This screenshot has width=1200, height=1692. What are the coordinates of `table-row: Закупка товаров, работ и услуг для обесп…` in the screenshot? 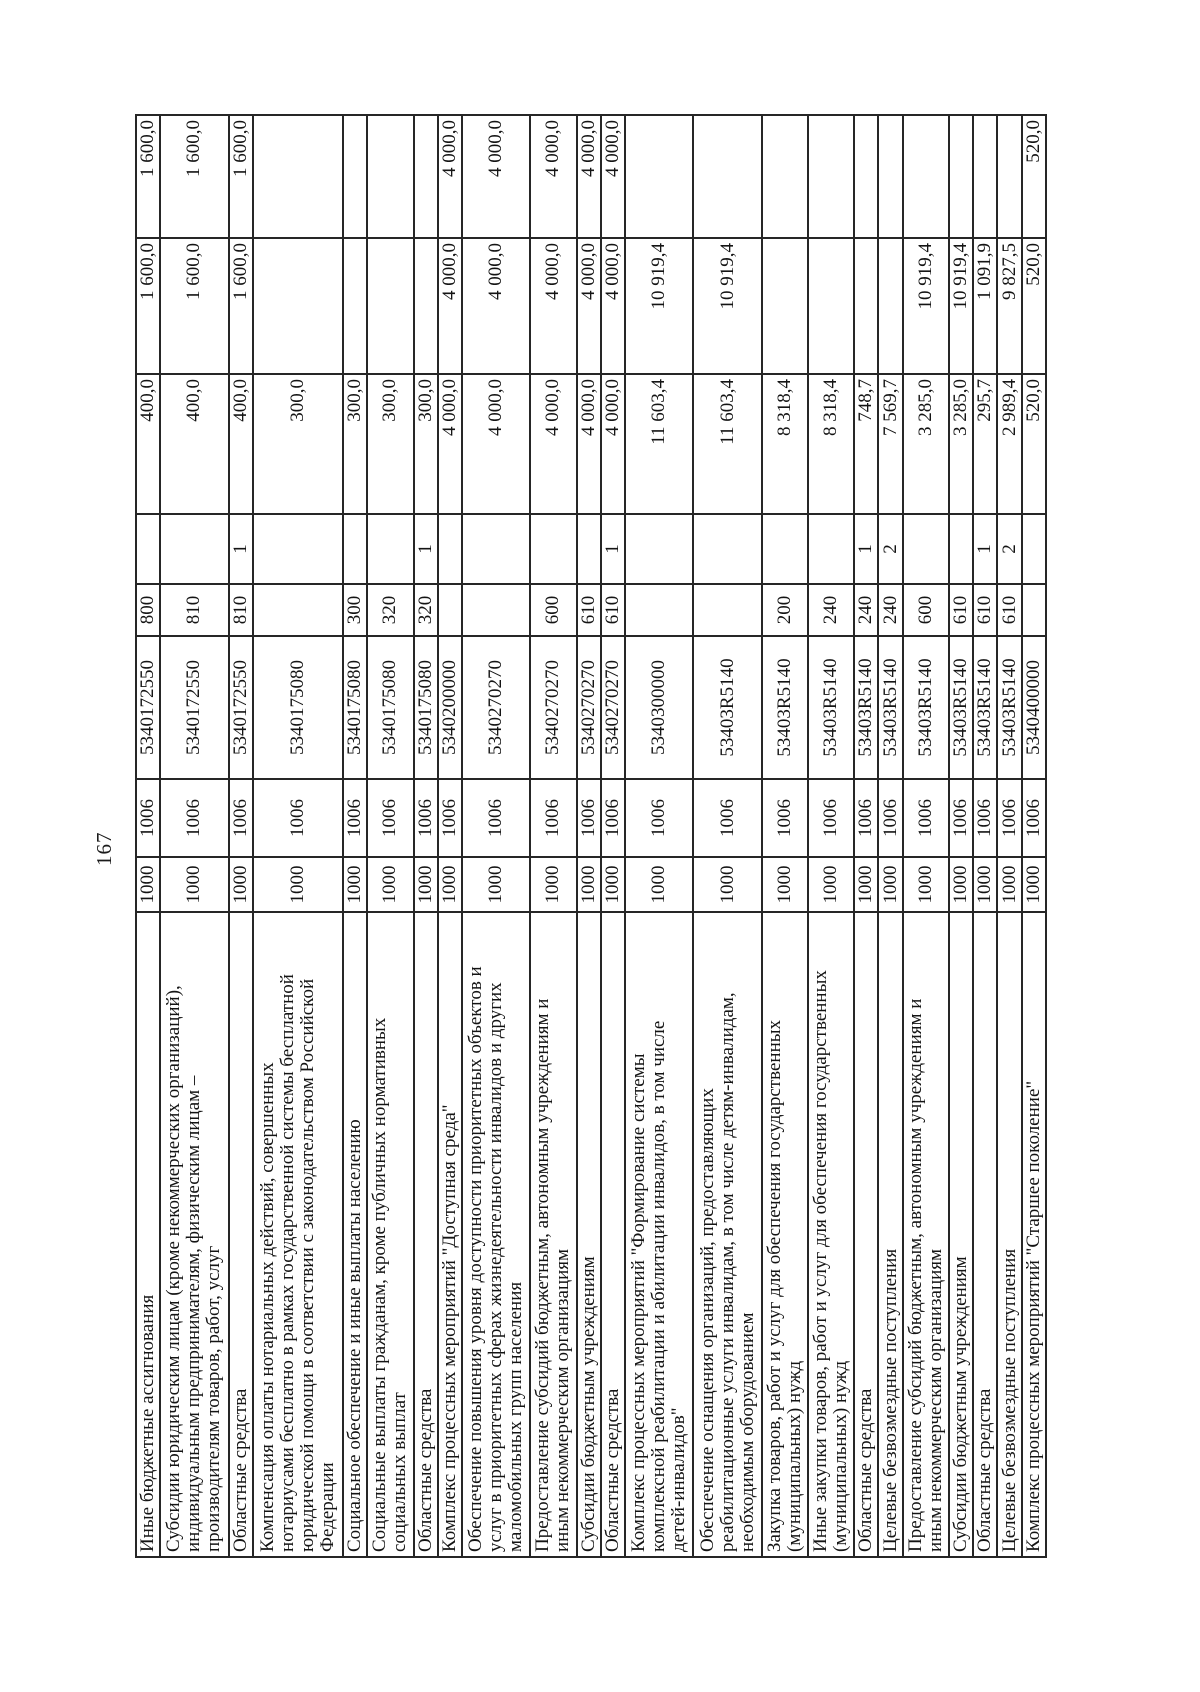 It's located at (784, 836).